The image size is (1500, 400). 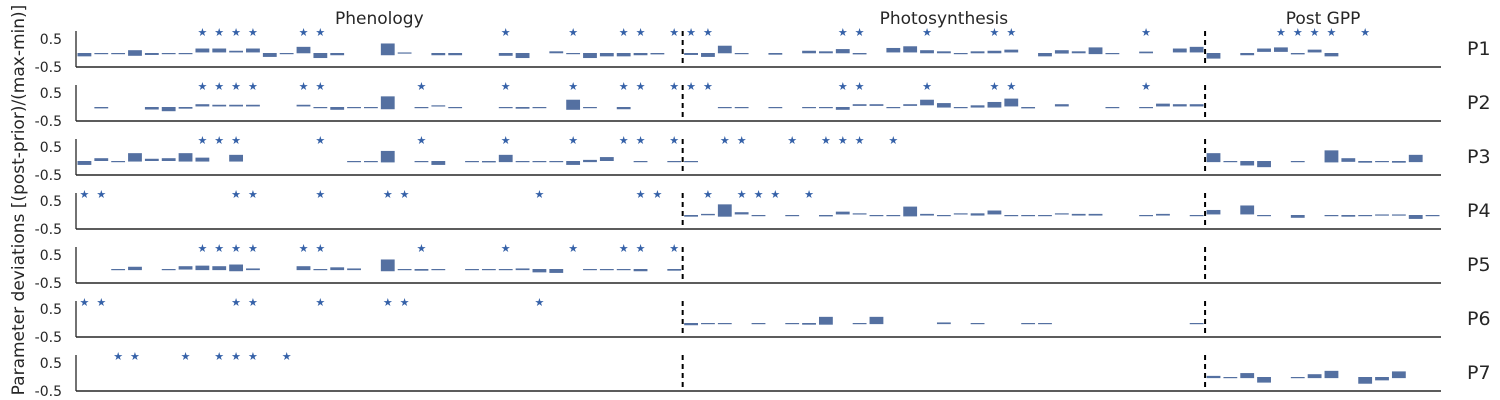 What do you see at coordinates (763, 51) in the screenshot?
I see `panel-p1: 0.5 -0.5 ★ ★ ★ ★ ★ ★ ★ ★ ★ ★ ★ ★ ★ ★ ★ ★ ★ ★ ★ ★ ★ ★ ★ ★ P1` at bounding box center [763, 51].